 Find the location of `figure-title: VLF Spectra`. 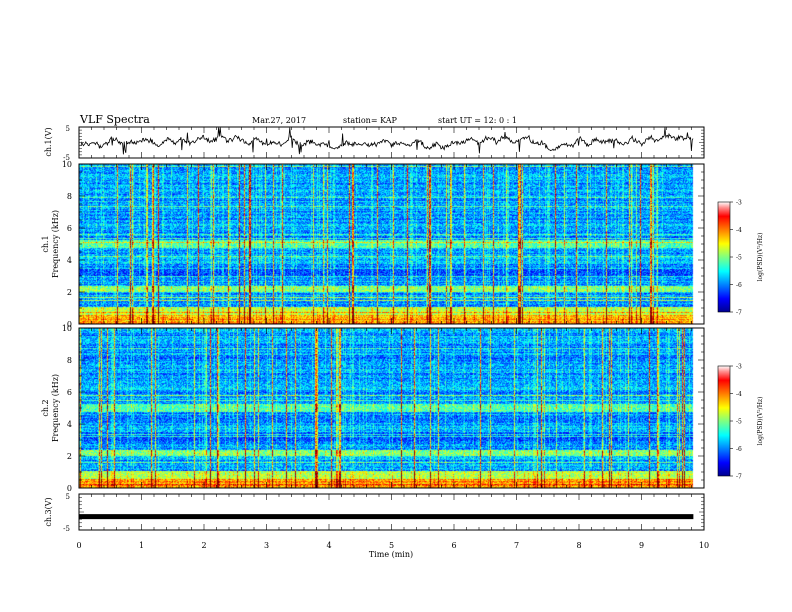

figure-title: VLF Spectra is located at coordinates (114, 119).